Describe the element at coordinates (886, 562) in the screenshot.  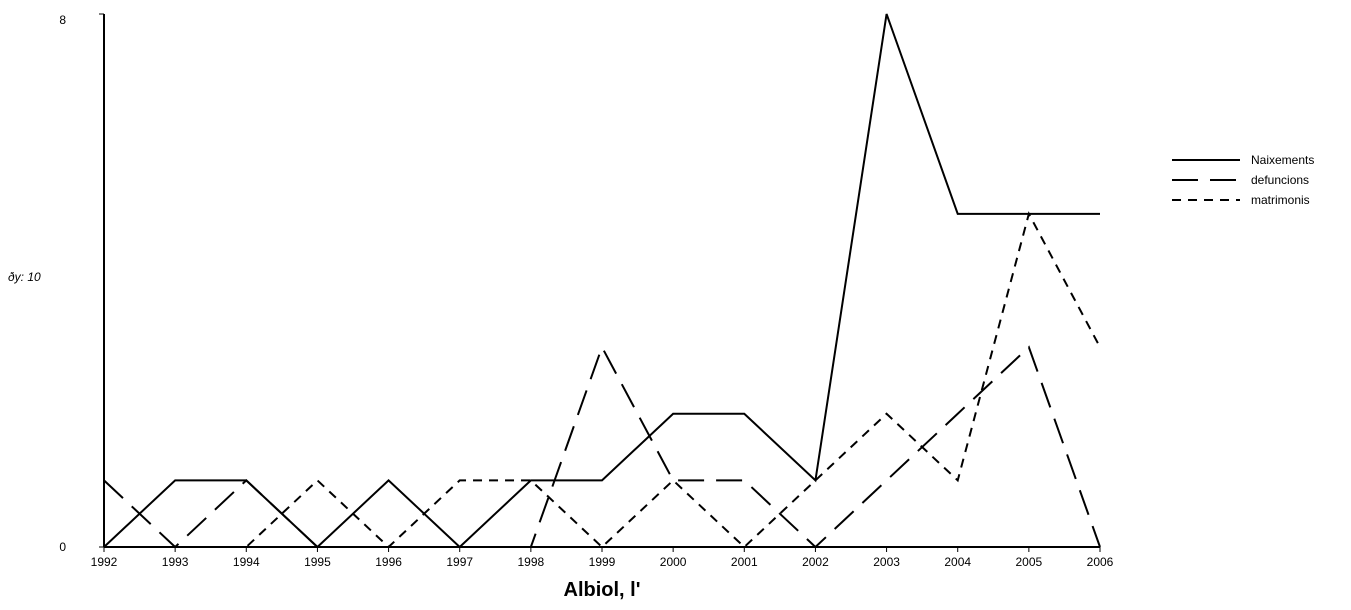
I see `x-tick-label: 2003` at that location.